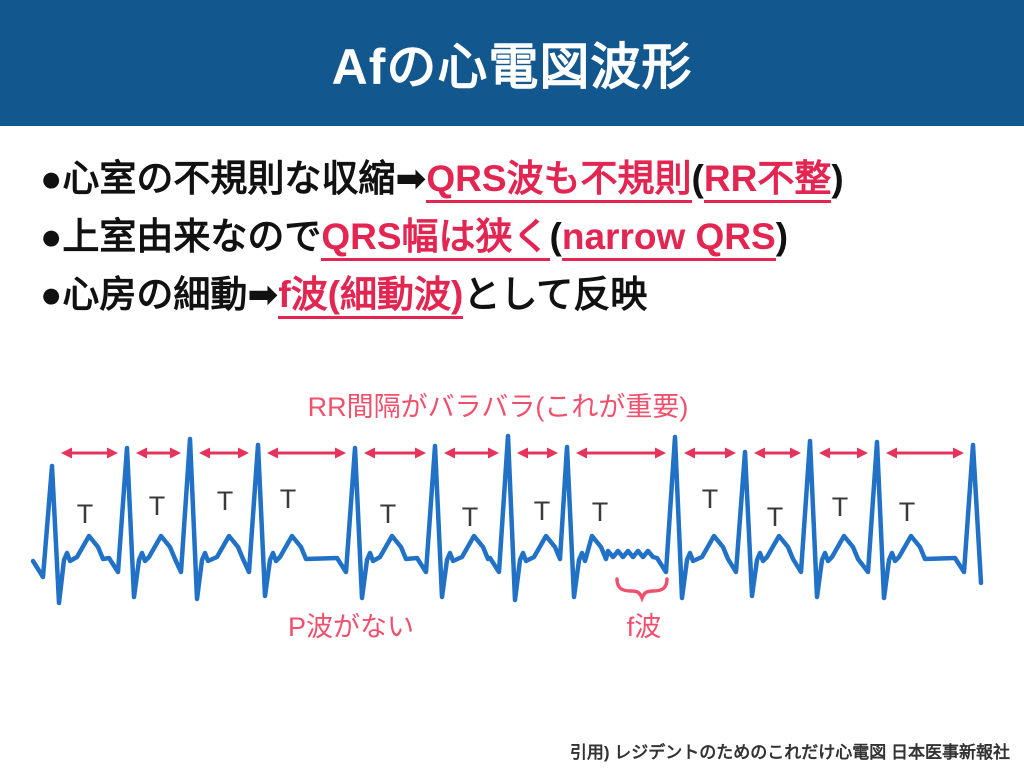  What do you see at coordinates (435, 238) in the screenshot?
I see `bullet-segment: QRS幅は狭く` at bounding box center [435, 238].